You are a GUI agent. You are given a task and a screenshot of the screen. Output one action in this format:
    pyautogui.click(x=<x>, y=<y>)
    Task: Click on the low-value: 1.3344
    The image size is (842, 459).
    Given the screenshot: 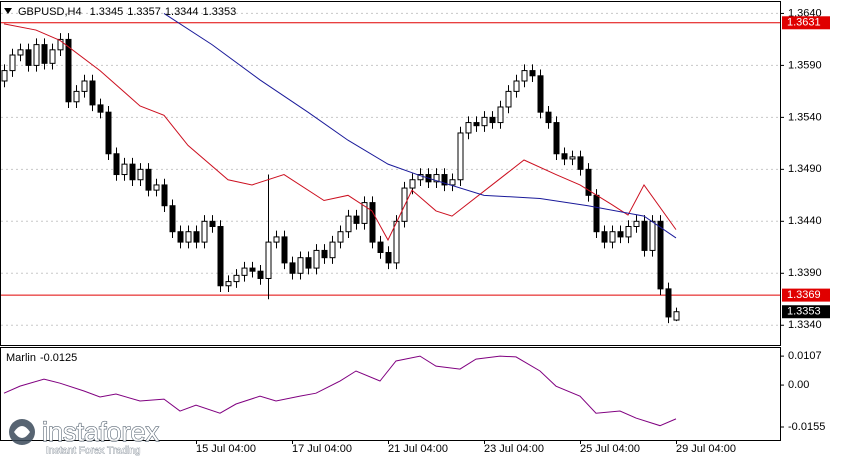 What is the action you would take?
    pyautogui.click(x=182, y=12)
    